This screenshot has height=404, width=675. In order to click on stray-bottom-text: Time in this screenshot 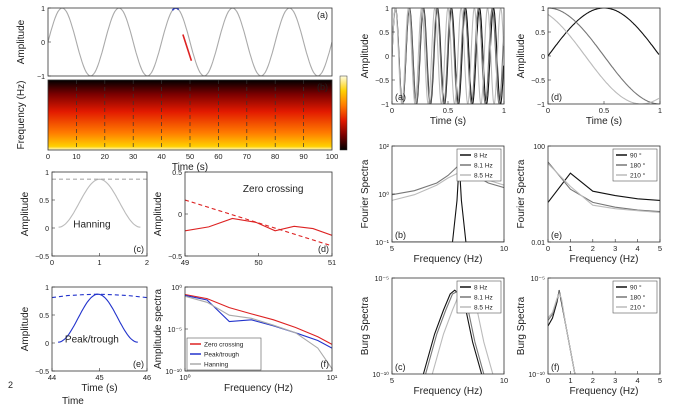, I will do `click(73, 400)`.